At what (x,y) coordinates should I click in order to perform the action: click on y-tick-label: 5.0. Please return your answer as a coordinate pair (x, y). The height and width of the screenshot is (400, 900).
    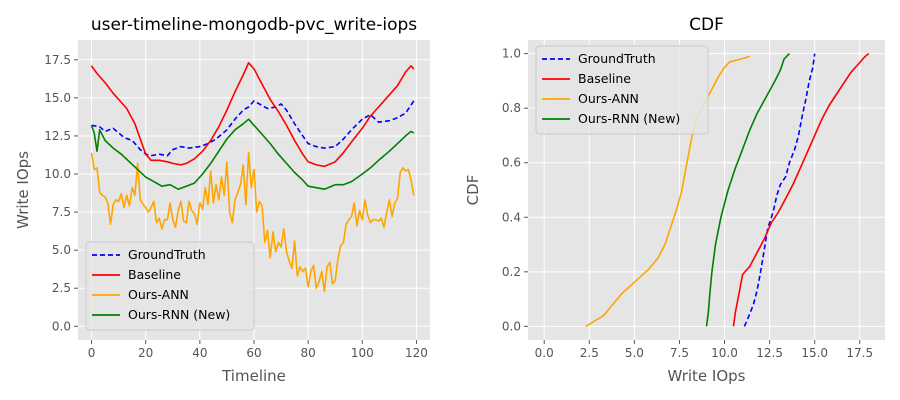
    Looking at the image, I should click on (61, 250).